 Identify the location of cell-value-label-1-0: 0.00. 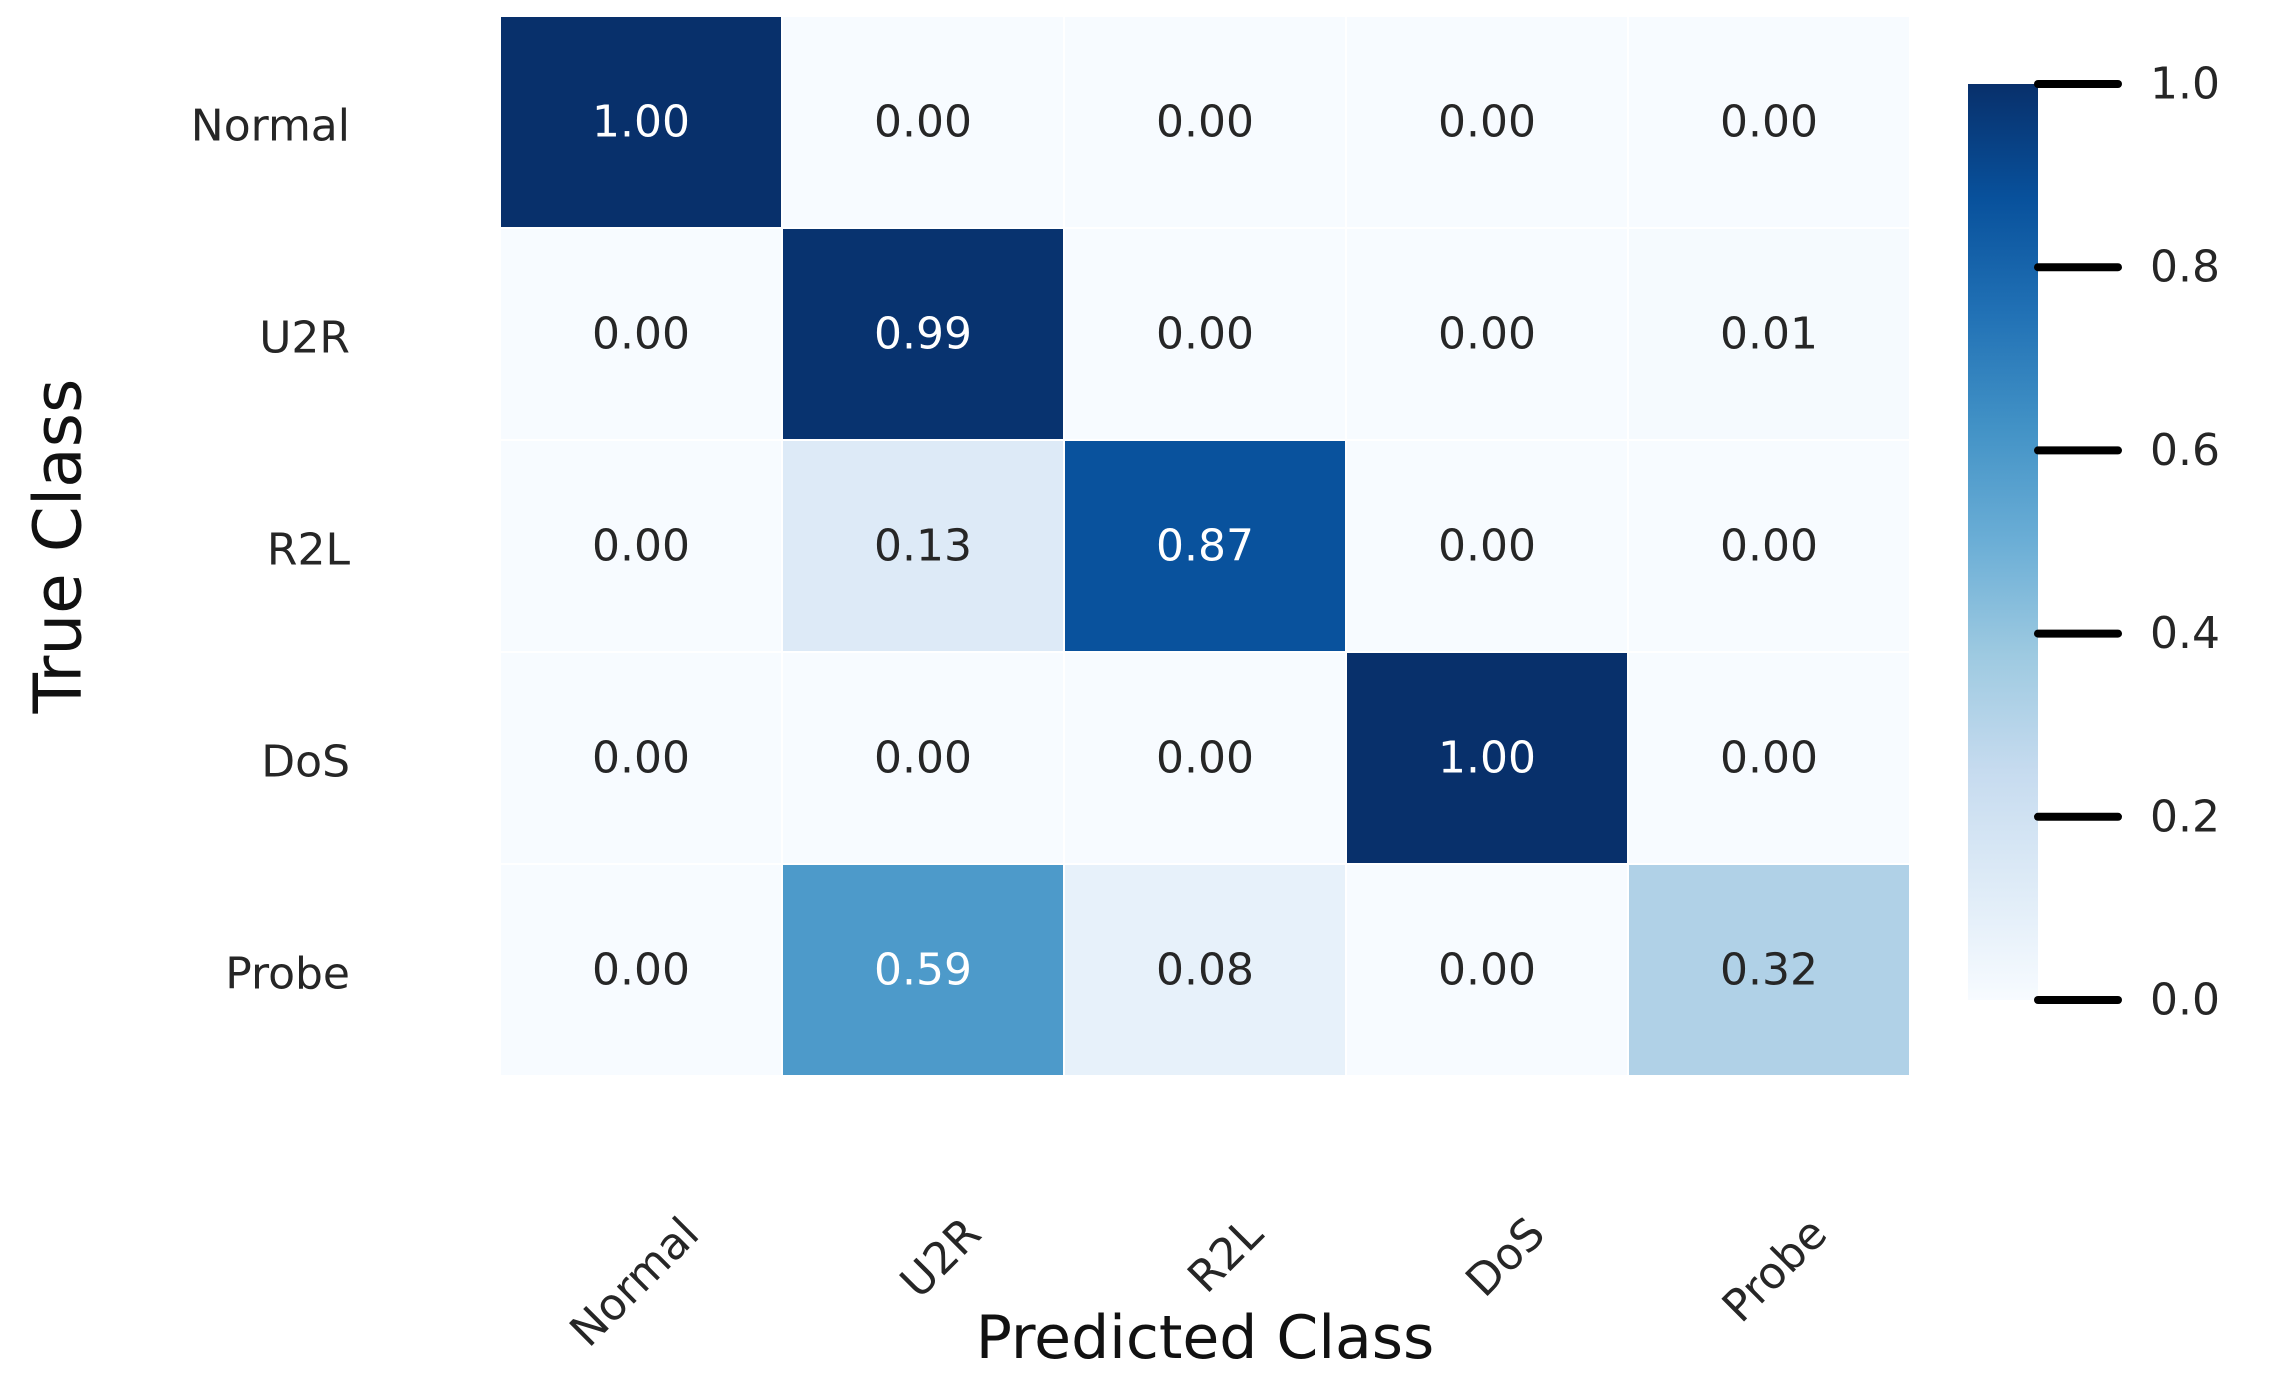
(641, 334).